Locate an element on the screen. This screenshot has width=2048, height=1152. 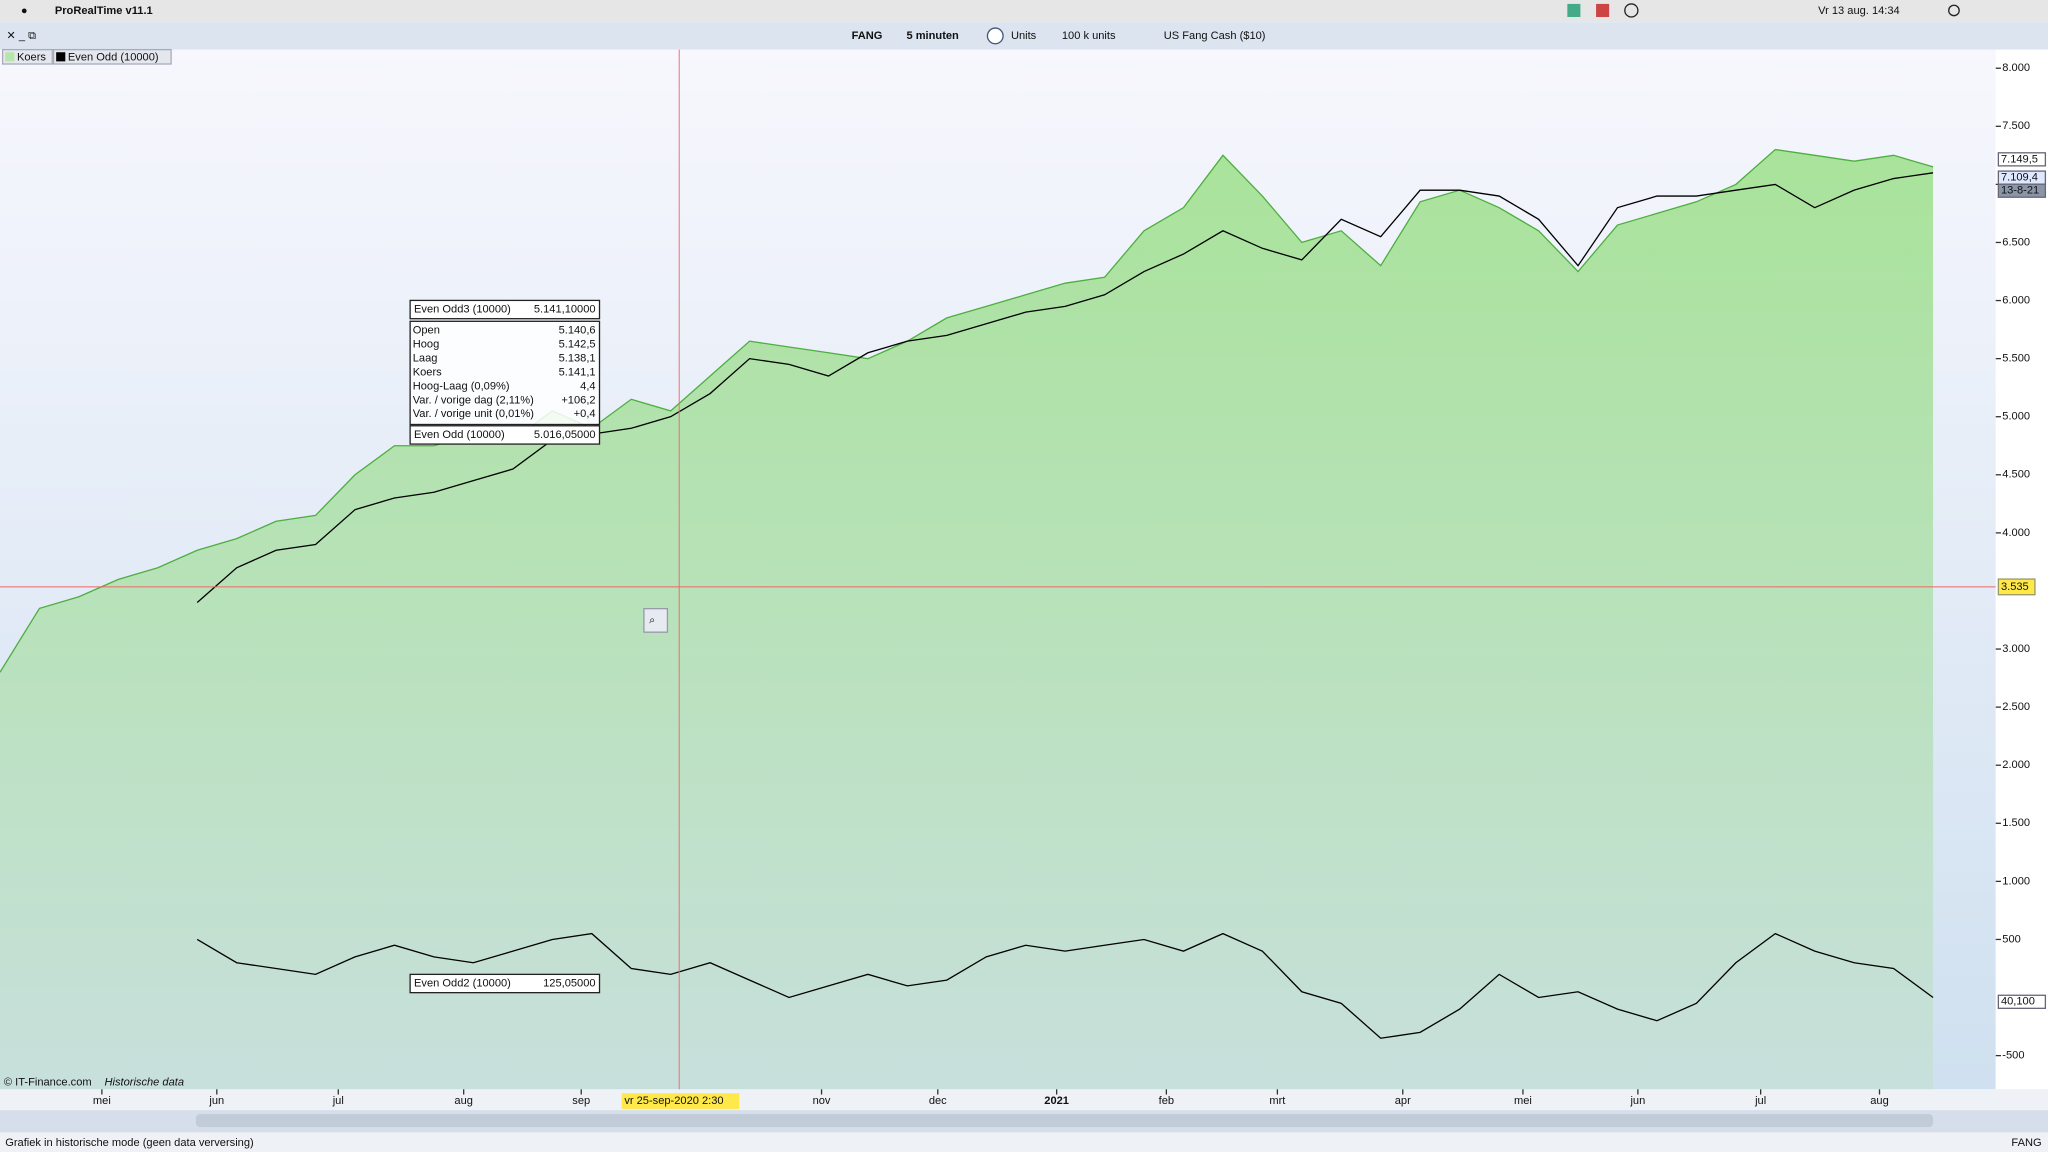
x-tick-label: feb is located at coordinates (1166, 1101).